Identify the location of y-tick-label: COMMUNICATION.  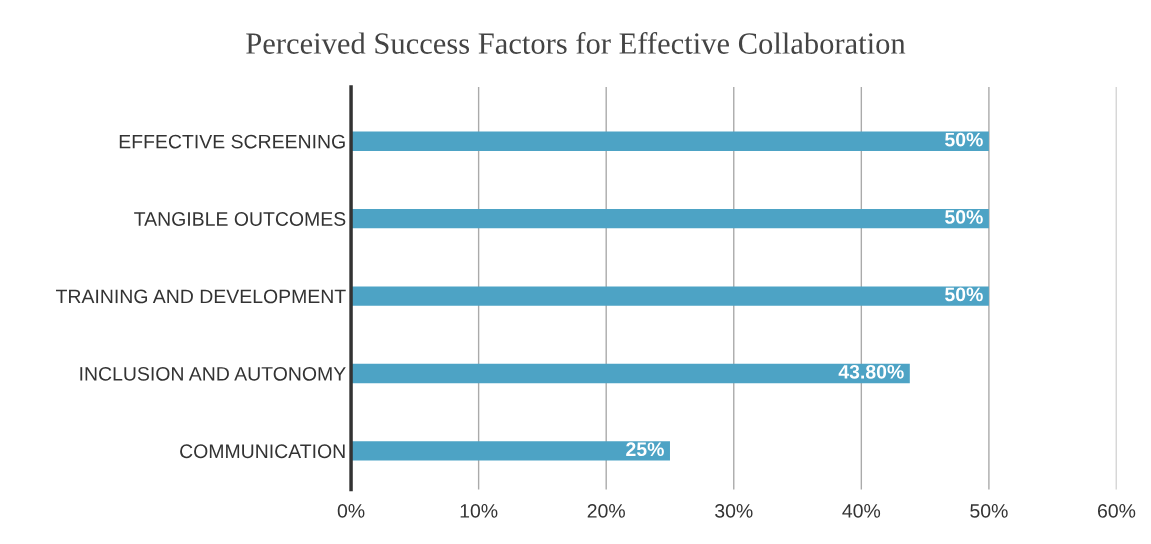
(262, 451).